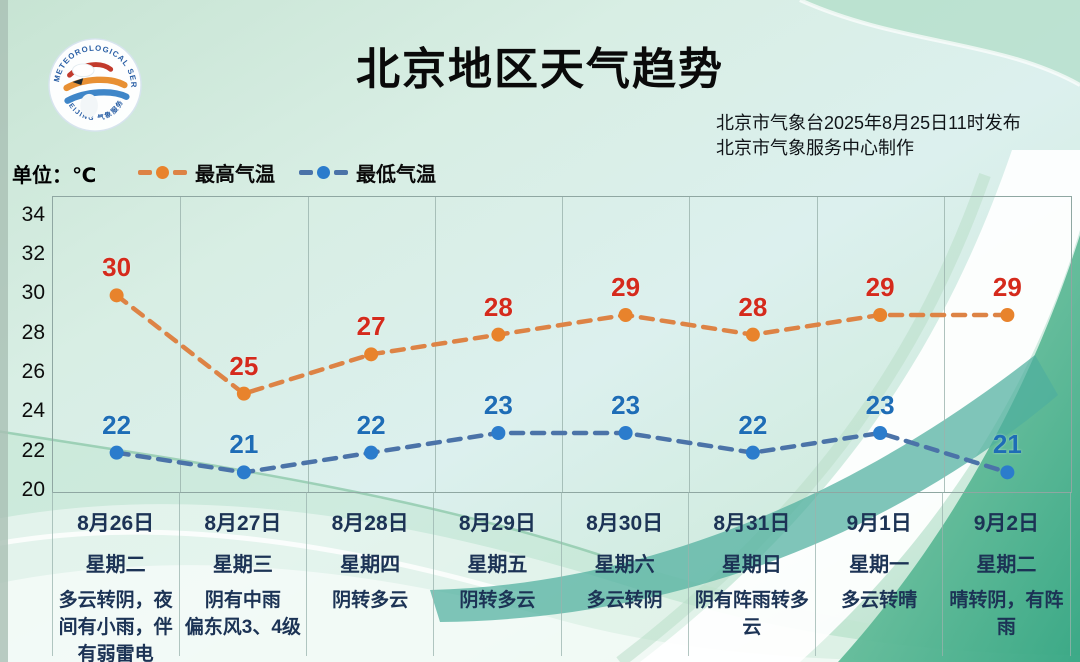 The image size is (1080, 662). Describe the element at coordinates (751, 614) in the screenshot. I see `x-label-weather: 阴有阵雨转多云` at that location.